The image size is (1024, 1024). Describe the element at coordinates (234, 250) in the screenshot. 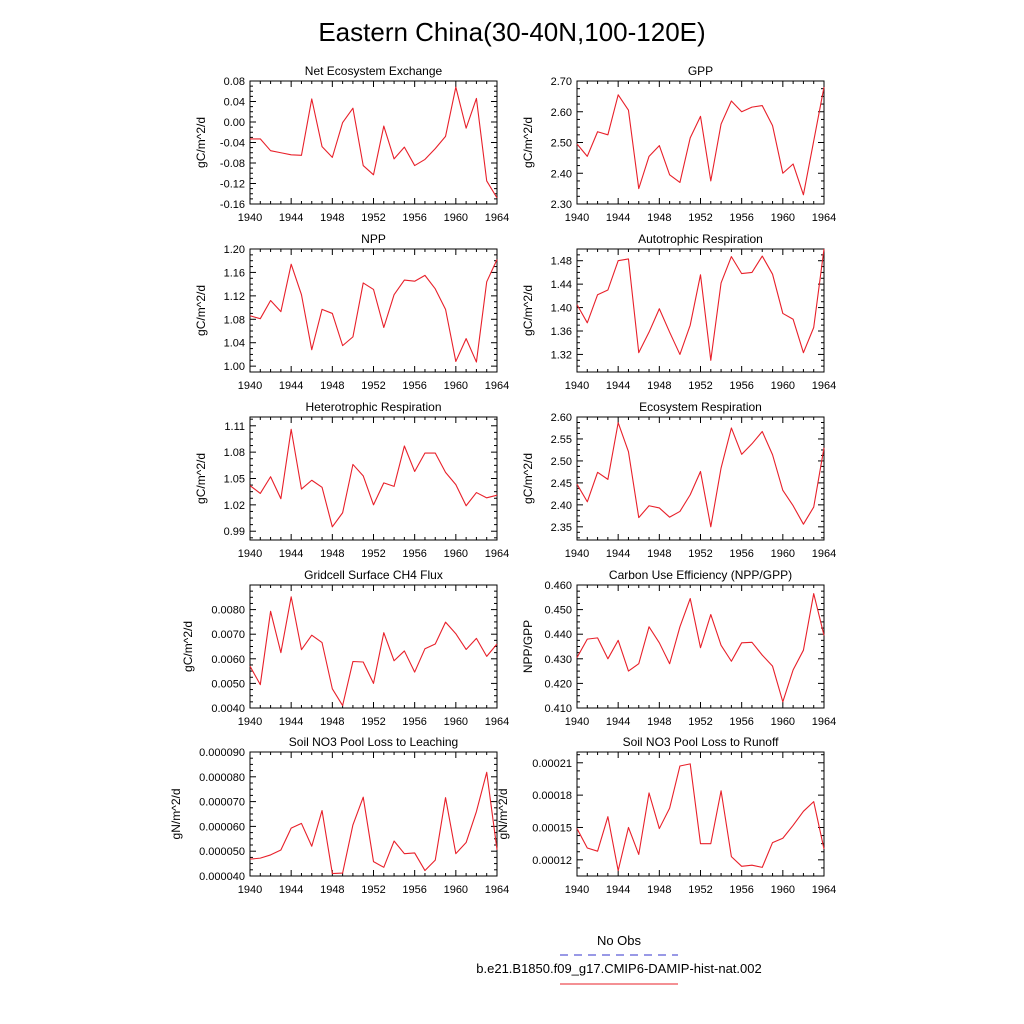

I see `y-tick-label: 1.20` at that location.